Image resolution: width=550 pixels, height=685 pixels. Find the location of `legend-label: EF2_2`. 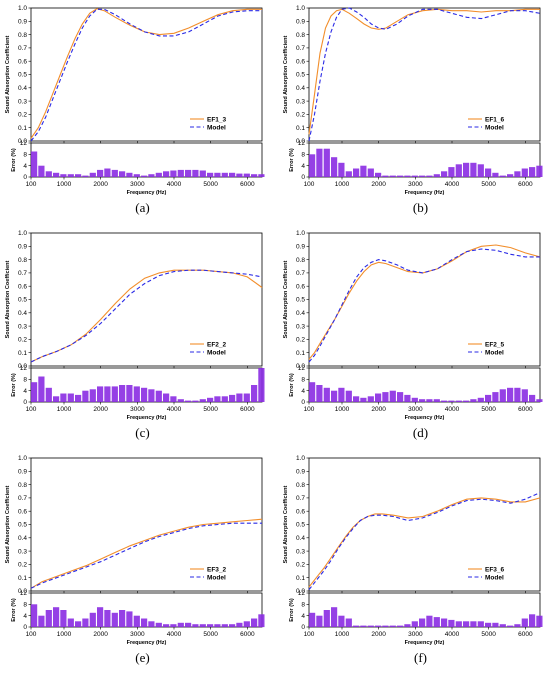

legend-label: EF2_2 is located at coordinates (217, 344).